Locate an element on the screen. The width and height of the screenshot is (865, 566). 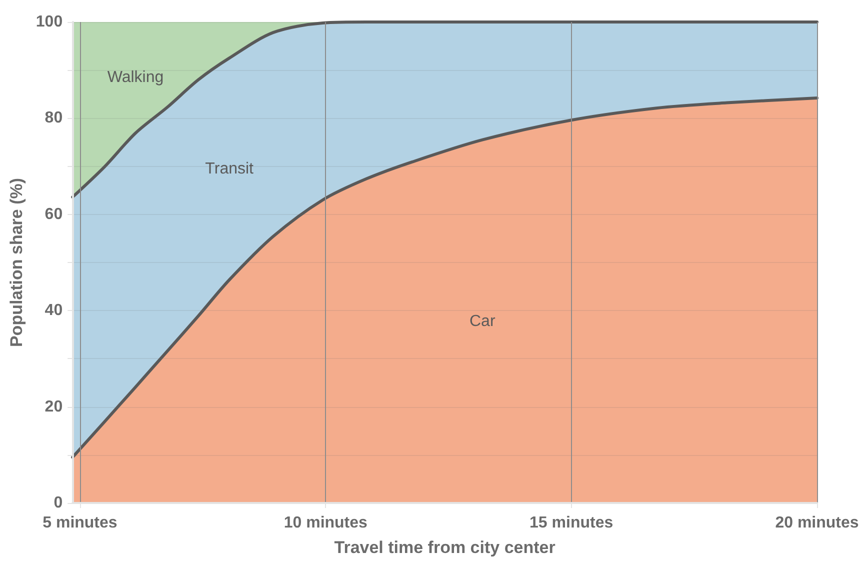
y-tick-label: 80 is located at coordinates (53, 118).